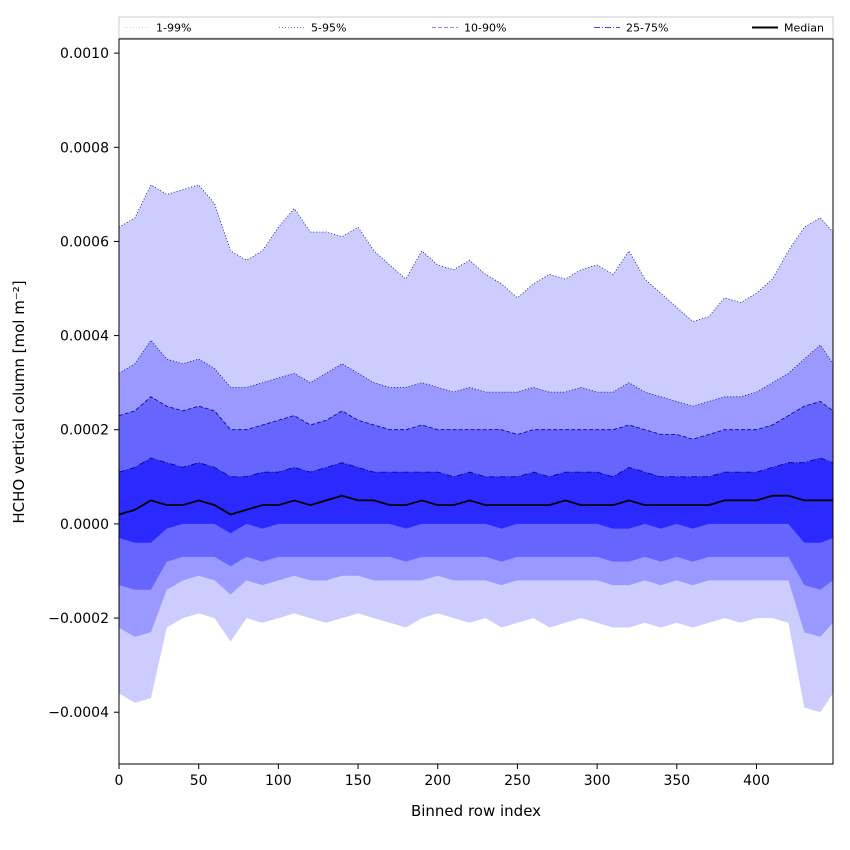  Describe the element at coordinates (84, 148) in the screenshot. I see `y-tick-label: 0.0008` at that location.